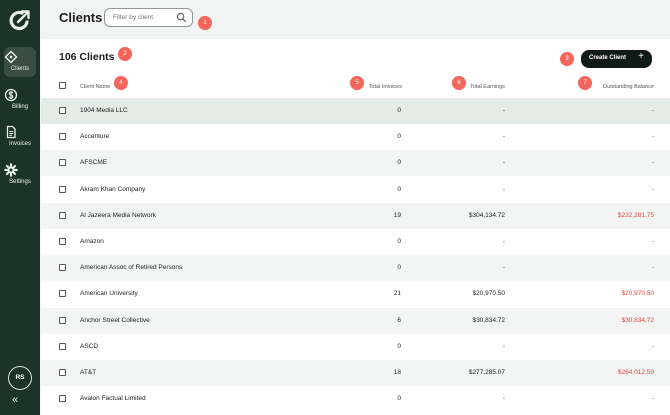 The height and width of the screenshot is (415, 670). I want to click on create-client-label: Create Client, so click(608, 58).